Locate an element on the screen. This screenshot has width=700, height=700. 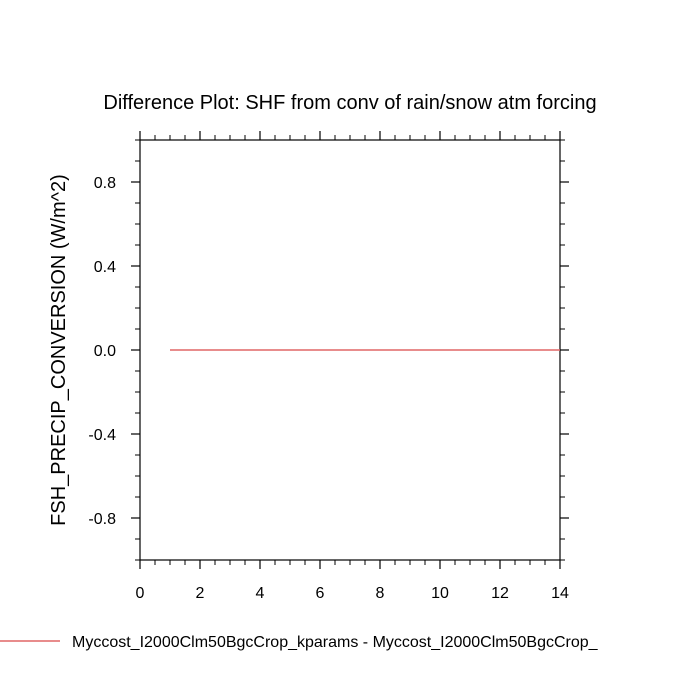
y-tick-label: 0.4 is located at coordinates (105, 267).